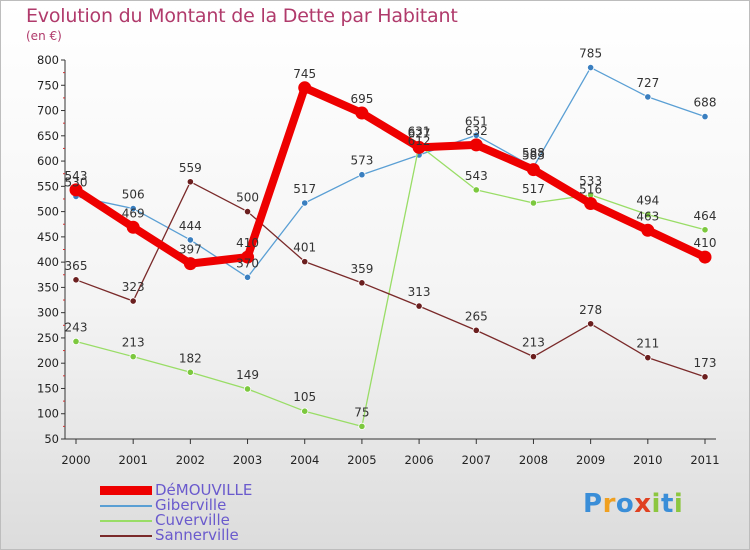  Describe the element at coordinates (476, 460) in the screenshot. I see `x-tick-label: 2007` at that location.